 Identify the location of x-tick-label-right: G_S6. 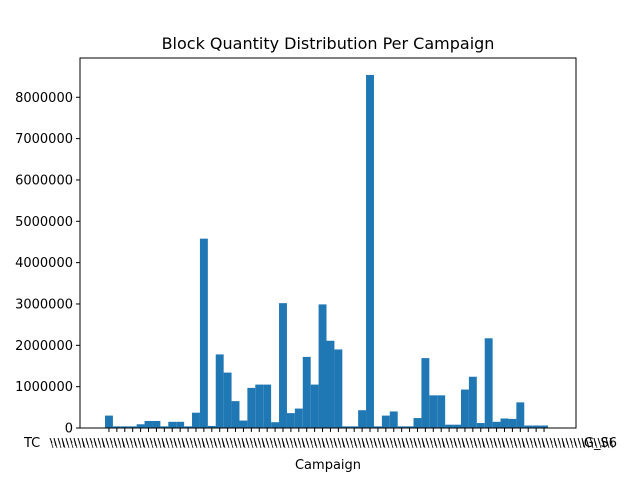
(600, 443).